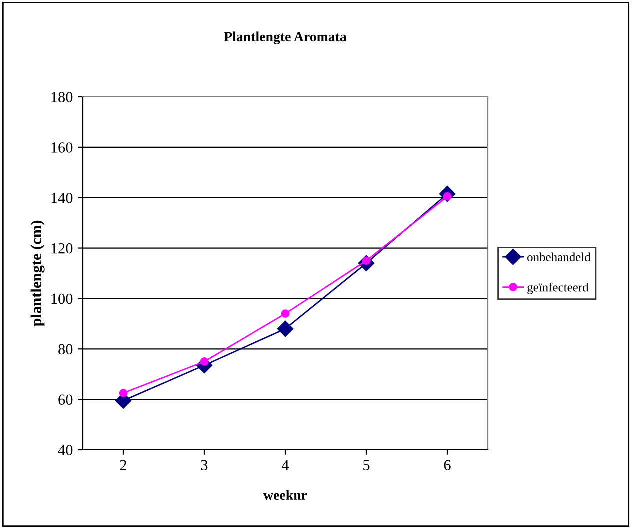 This screenshot has width=632, height=529. I want to click on y-tick-label: 120, so click(62, 248).